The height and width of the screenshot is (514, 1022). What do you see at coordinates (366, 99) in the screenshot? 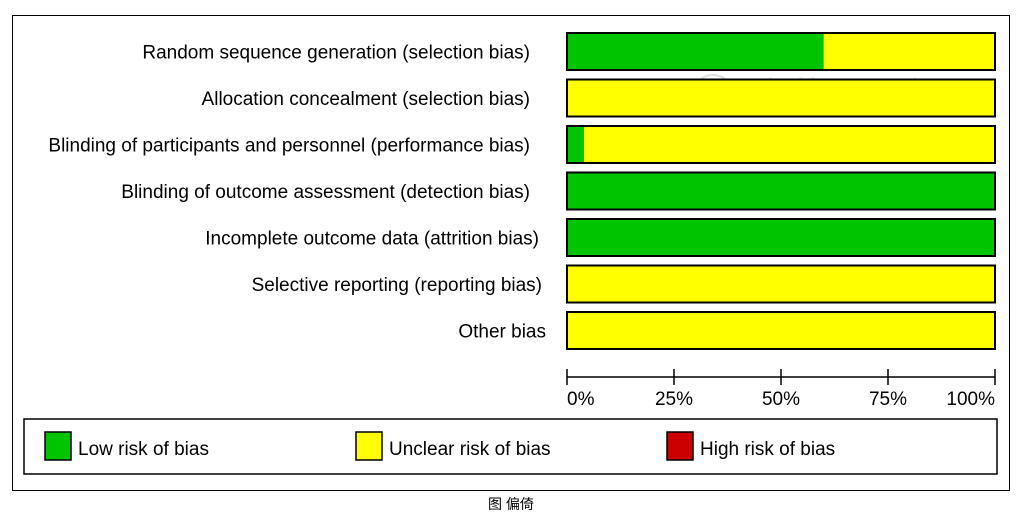
I see `category-label: Allocation concealment (selection bias)` at bounding box center [366, 99].